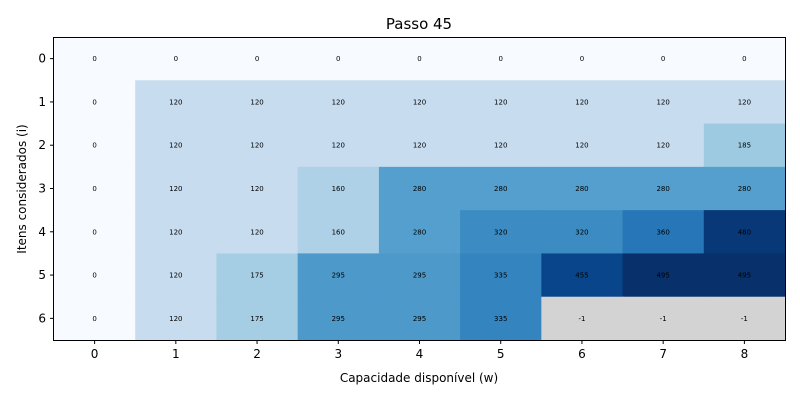  I want to click on cell-value-2-7: 120, so click(662, 146).